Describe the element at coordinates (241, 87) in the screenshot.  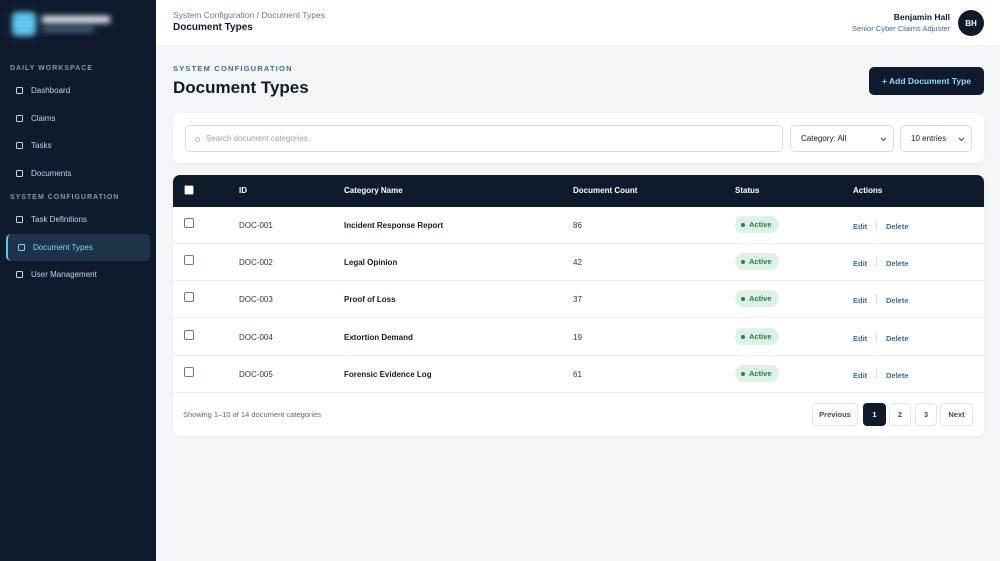
I see `page-title: Document Types` at that location.